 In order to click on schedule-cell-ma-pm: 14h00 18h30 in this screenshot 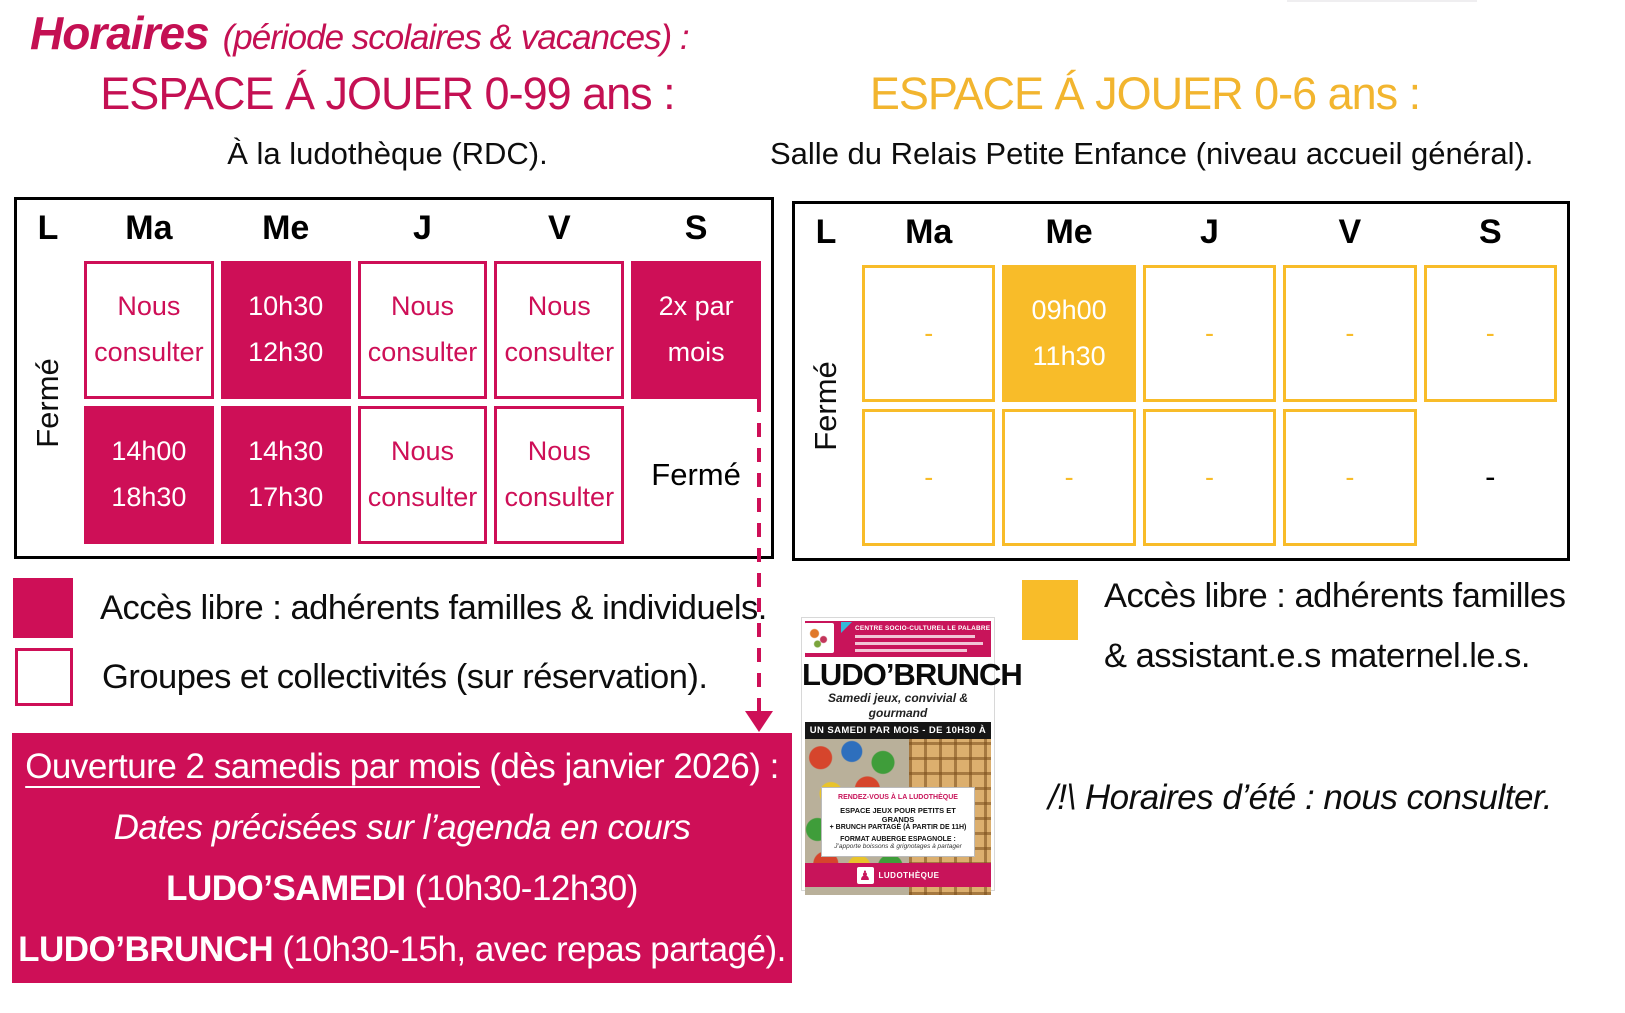, I will do `click(149, 475)`.